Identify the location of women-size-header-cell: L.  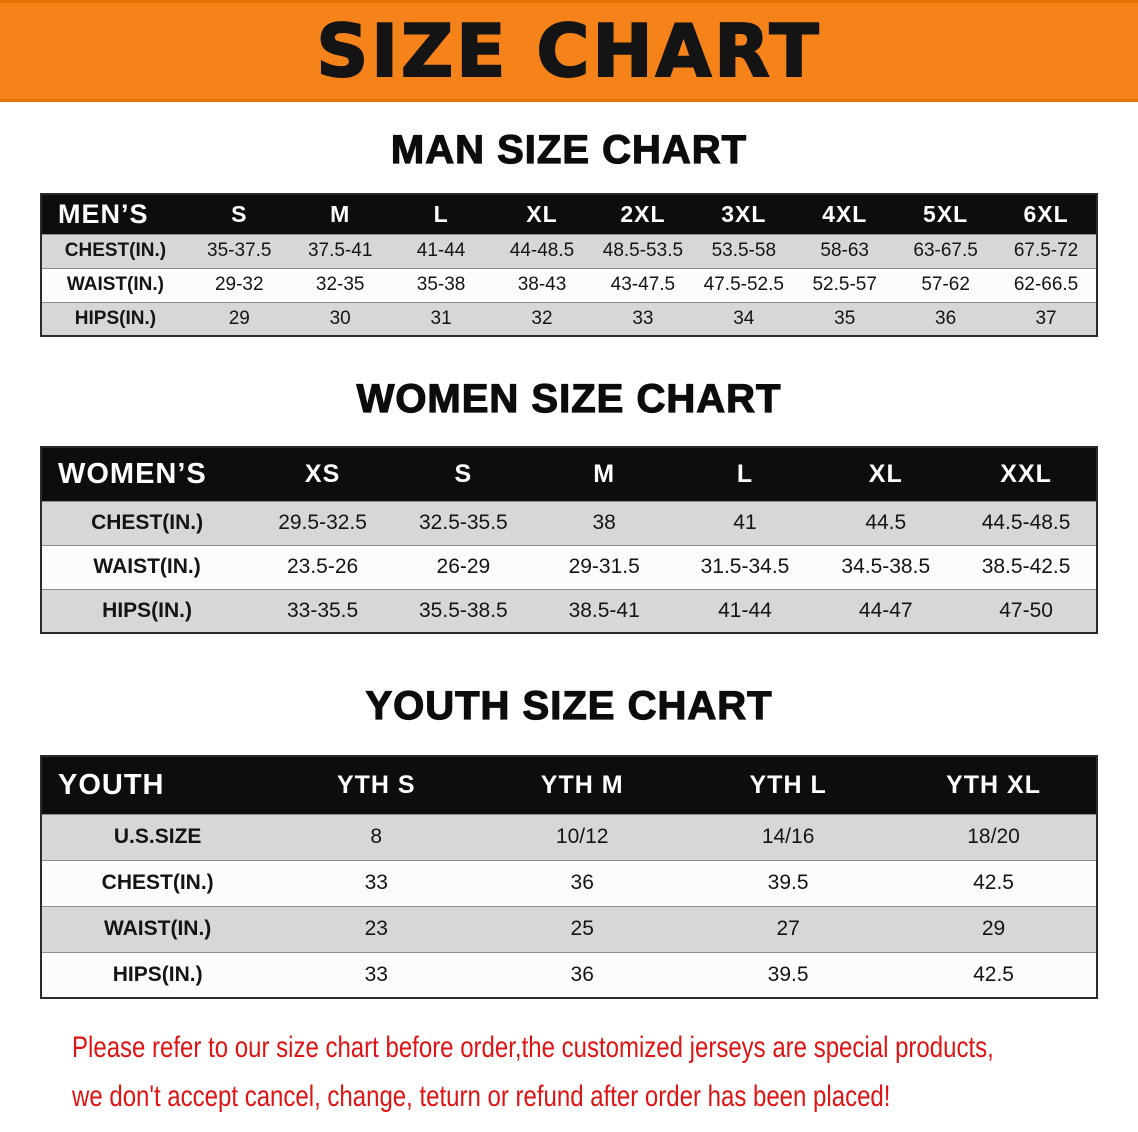
(745, 473).